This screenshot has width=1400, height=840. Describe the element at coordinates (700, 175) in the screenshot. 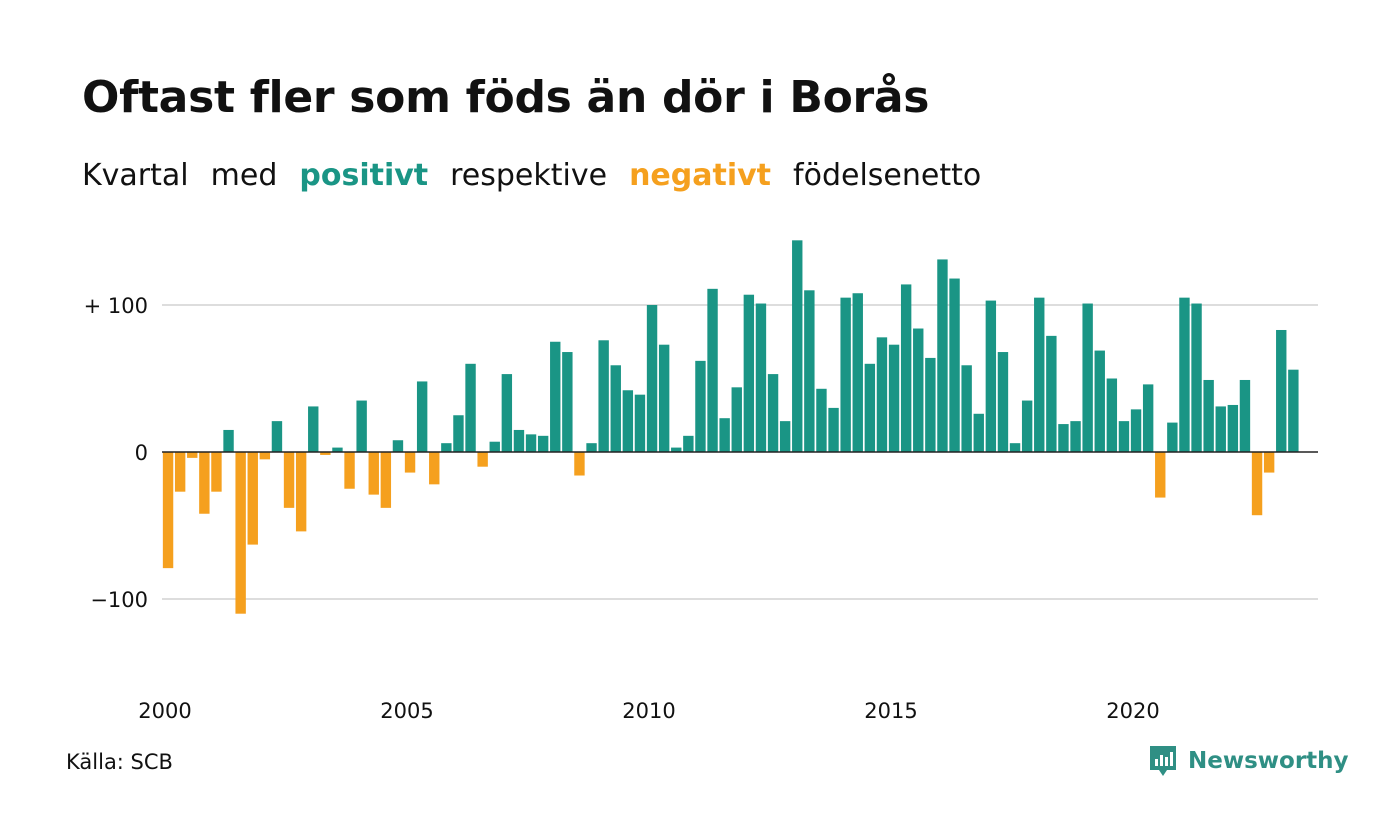

I see `subtitle-negative-label: negativt` at that location.